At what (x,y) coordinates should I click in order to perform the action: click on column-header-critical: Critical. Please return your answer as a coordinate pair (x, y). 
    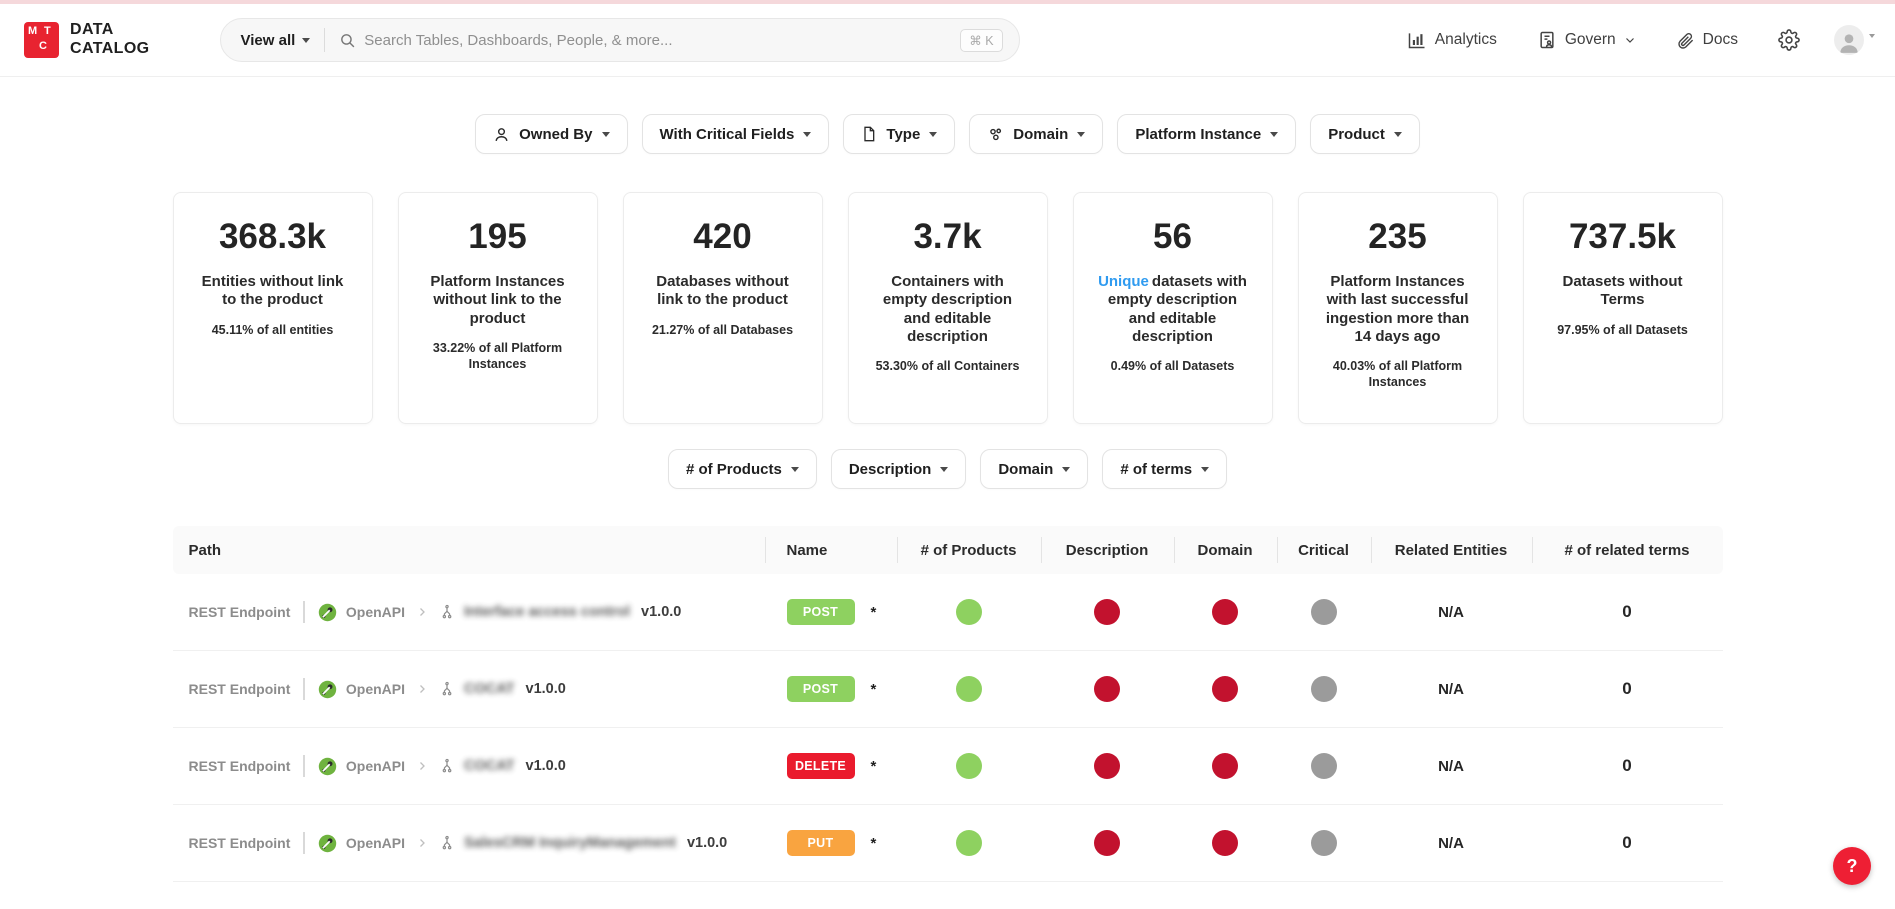
    Looking at the image, I should click on (1323, 550).